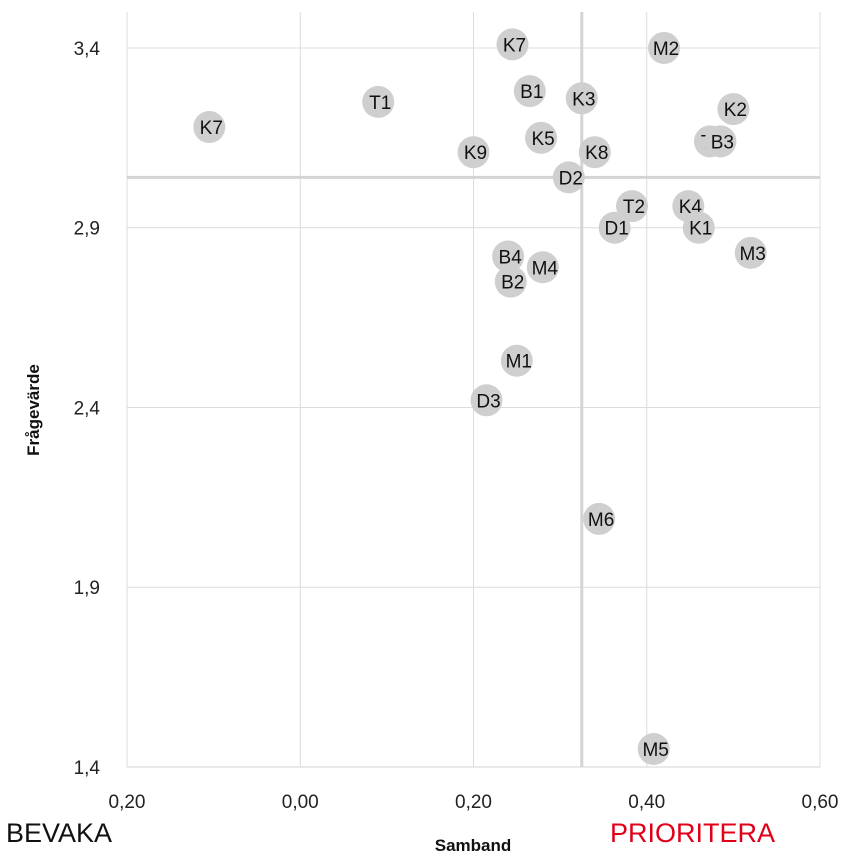 The width and height of the screenshot is (847, 855). What do you see at coordinates (693, 833) in the screenshot?
I see `prioritera-label: PRIORITERA` at bounding box center [693, 833].